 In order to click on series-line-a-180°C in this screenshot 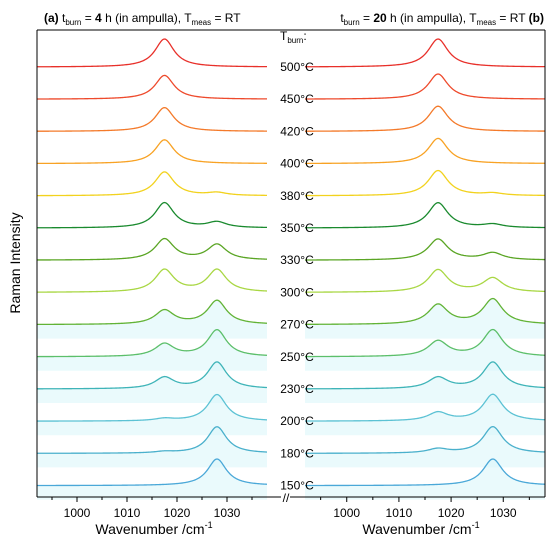, I will do `click(152, 440)`.